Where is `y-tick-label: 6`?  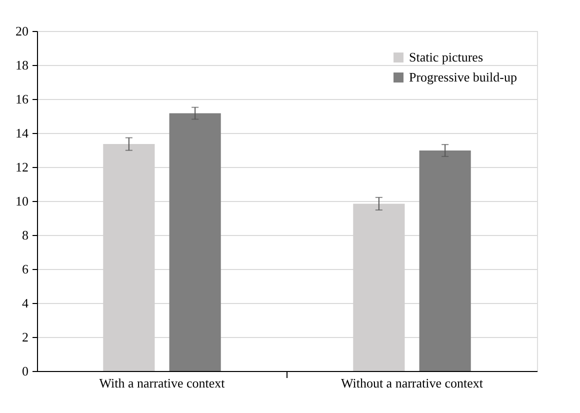 y-tick-label: 6 is located at coordinates (25, 269).